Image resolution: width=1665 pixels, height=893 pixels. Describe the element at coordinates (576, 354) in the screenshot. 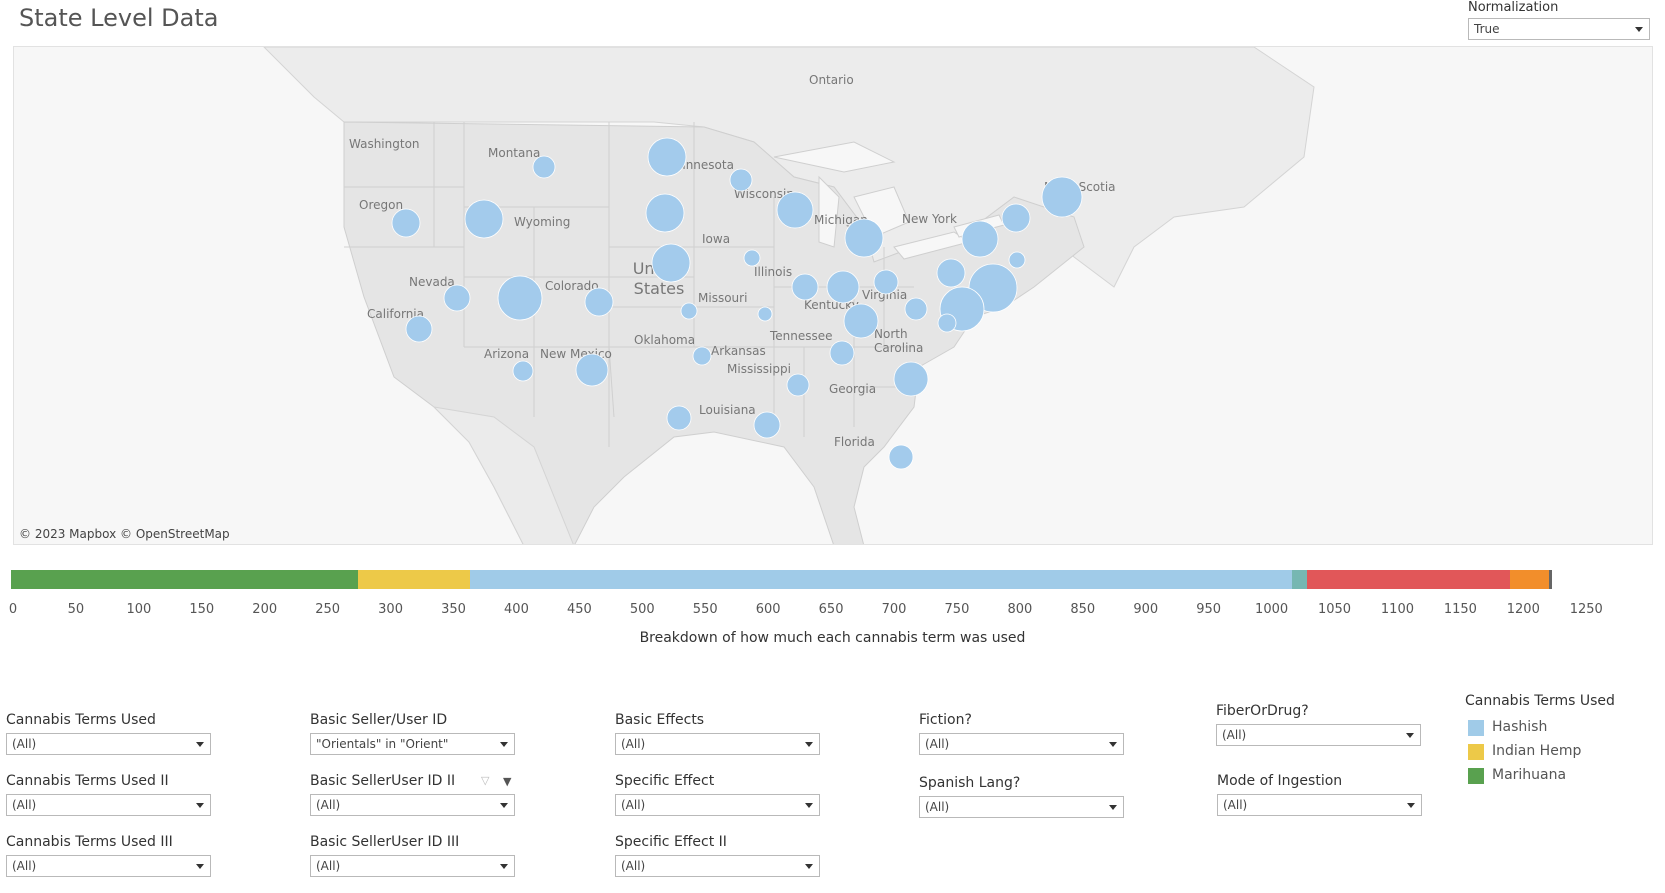

I see `map-label-new-mexico: New Mexico` at that location.